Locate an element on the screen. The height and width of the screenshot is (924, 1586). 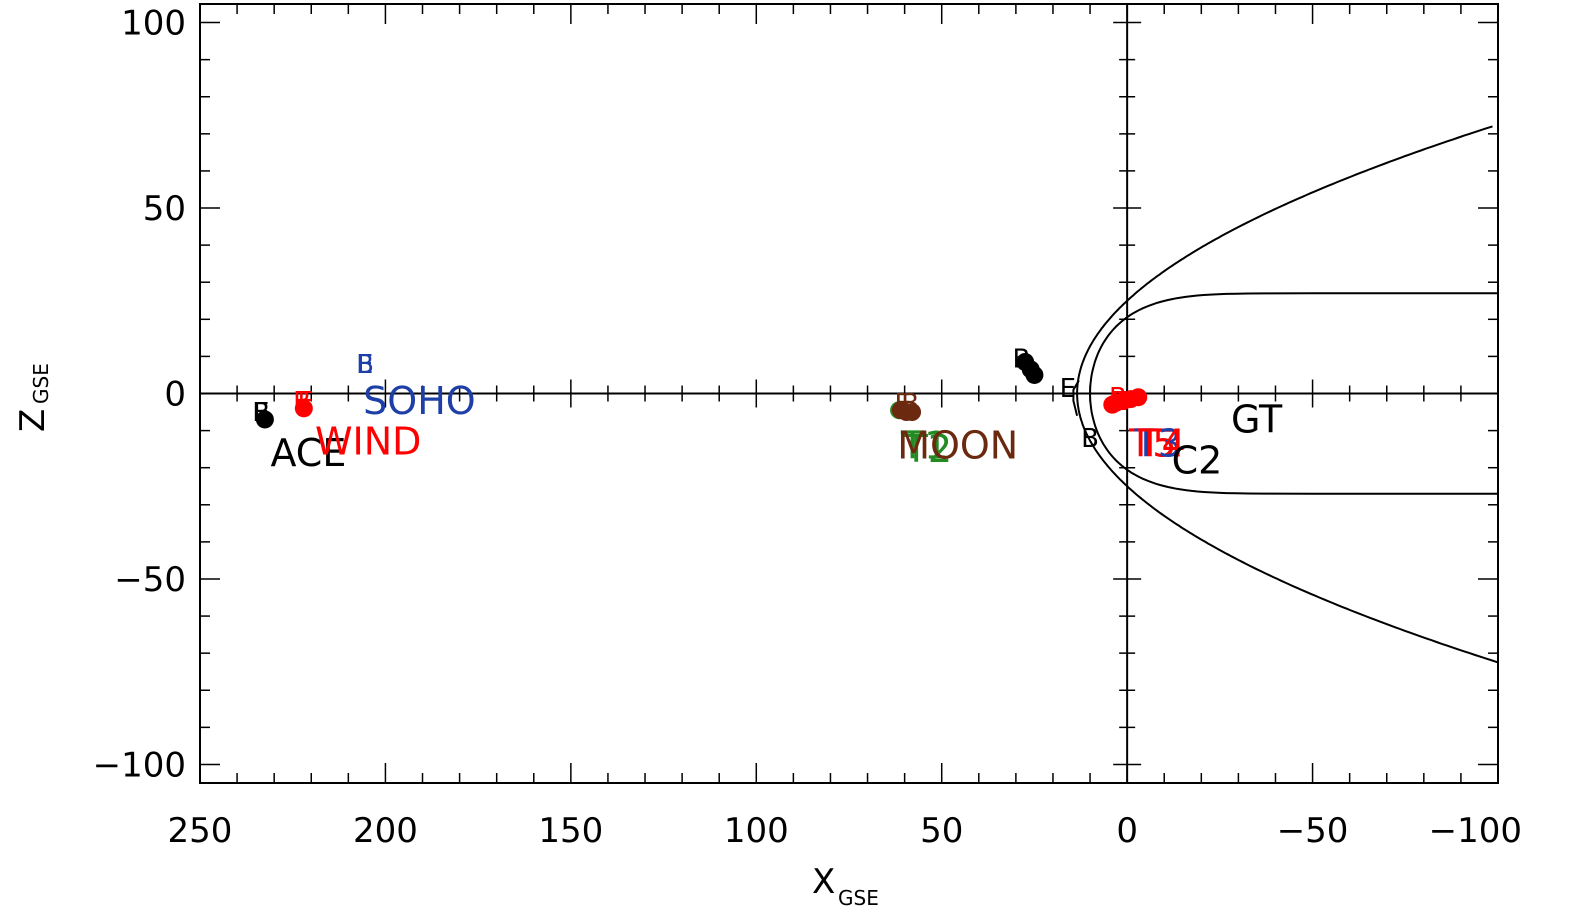
x-tick-label: 150 is located at coordinates (570, 831).